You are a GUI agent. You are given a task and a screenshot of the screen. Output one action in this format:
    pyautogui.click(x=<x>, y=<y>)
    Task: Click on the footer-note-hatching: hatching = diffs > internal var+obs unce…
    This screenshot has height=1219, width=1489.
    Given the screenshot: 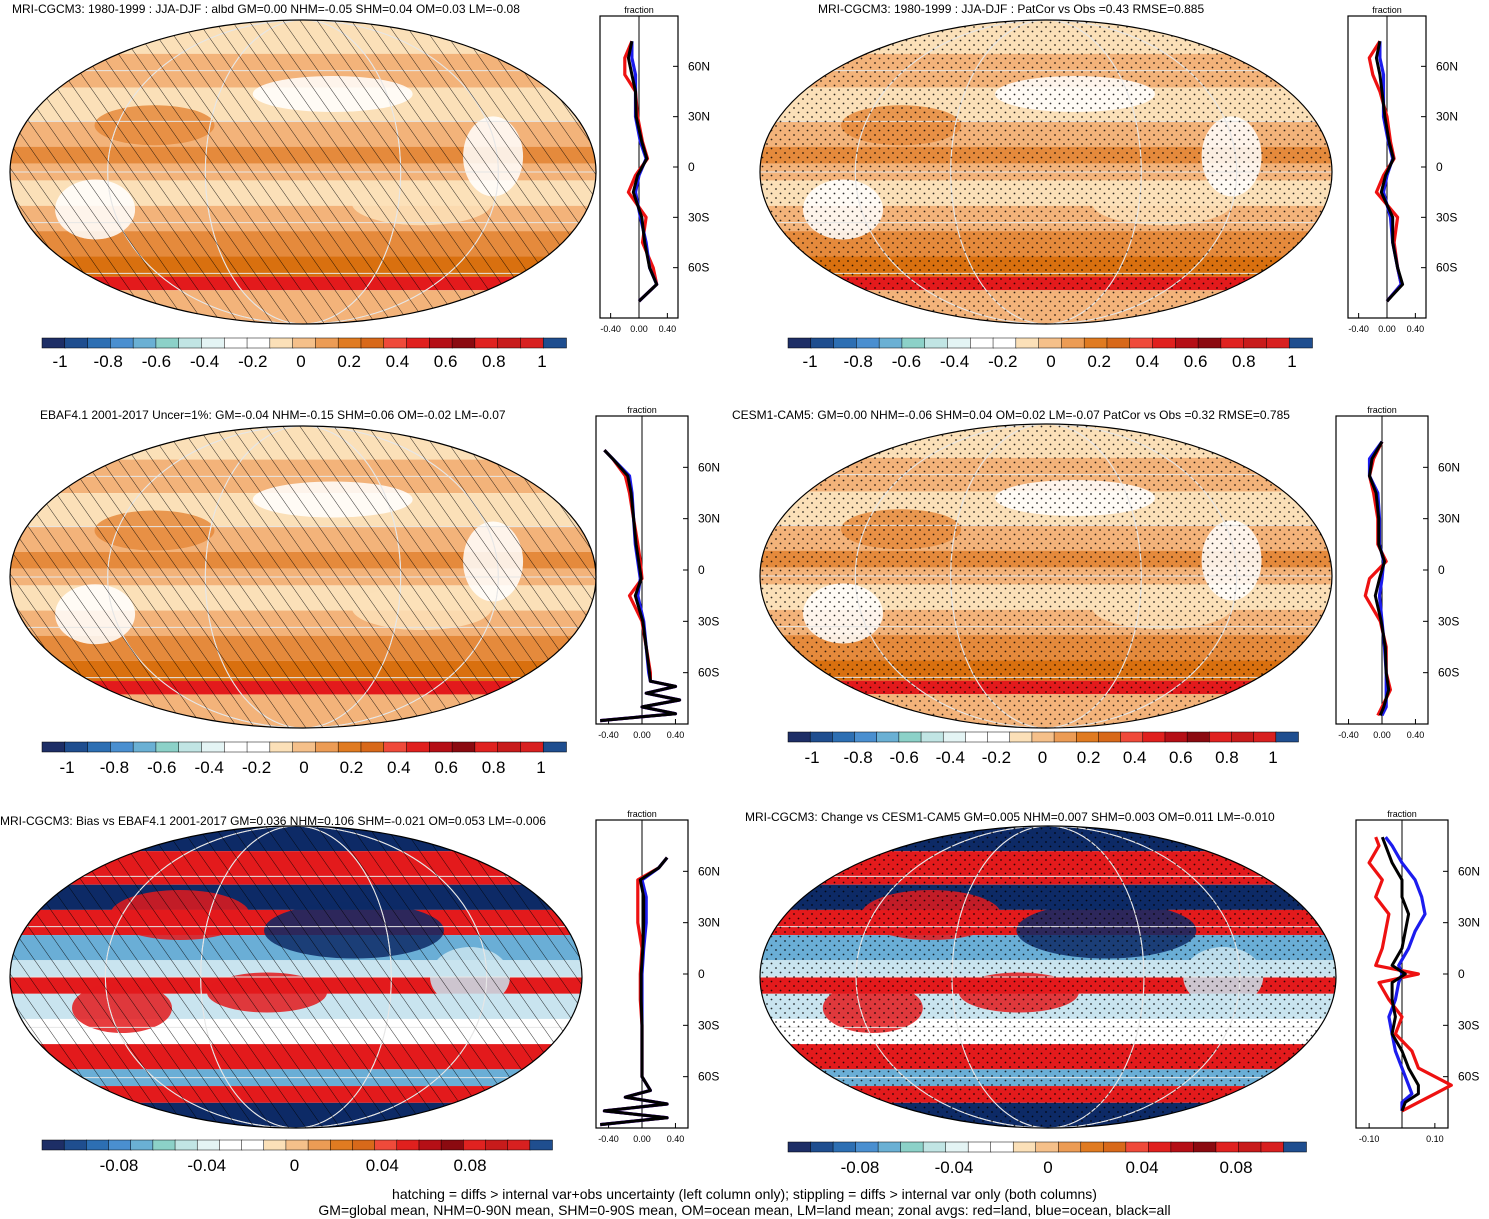 What is the action you would take?
    pyautogui.click(x=744, y=1194)
    